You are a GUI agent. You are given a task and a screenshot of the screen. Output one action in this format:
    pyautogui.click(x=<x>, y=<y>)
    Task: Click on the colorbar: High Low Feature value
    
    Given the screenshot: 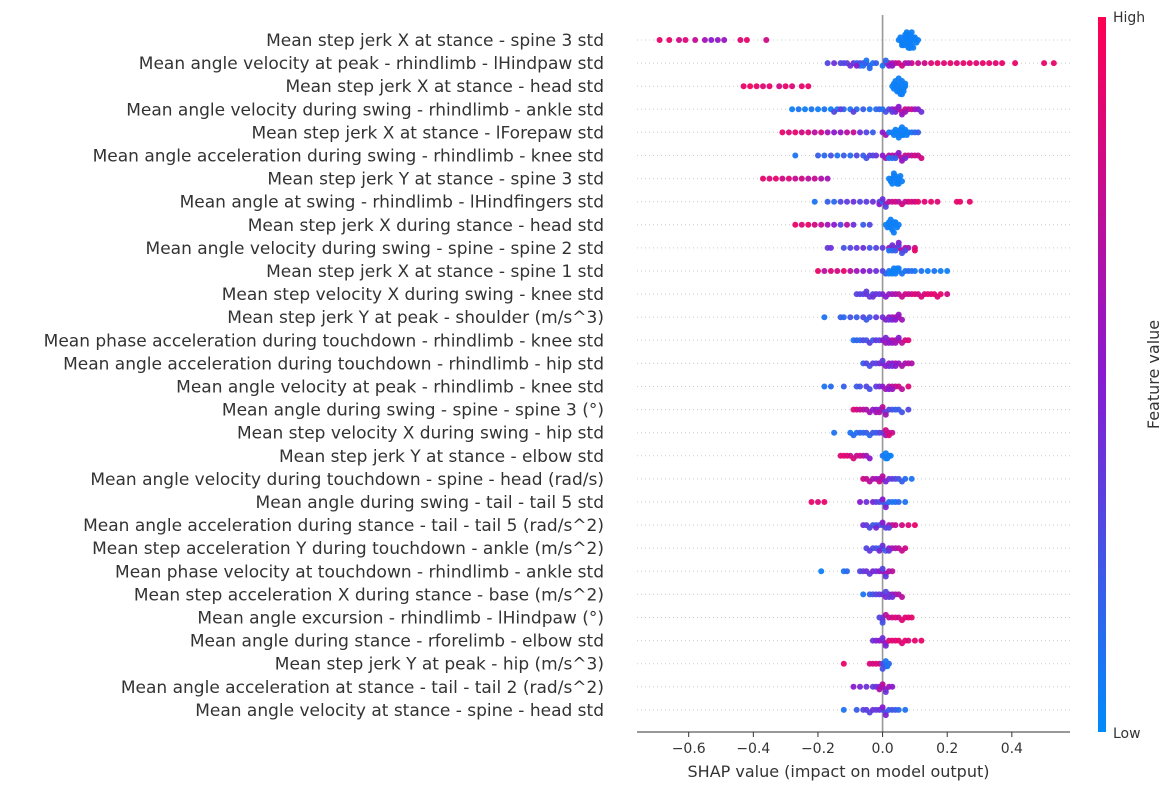 What is the action you would take?
    pyautogui.click(x=1130, y=376)
    